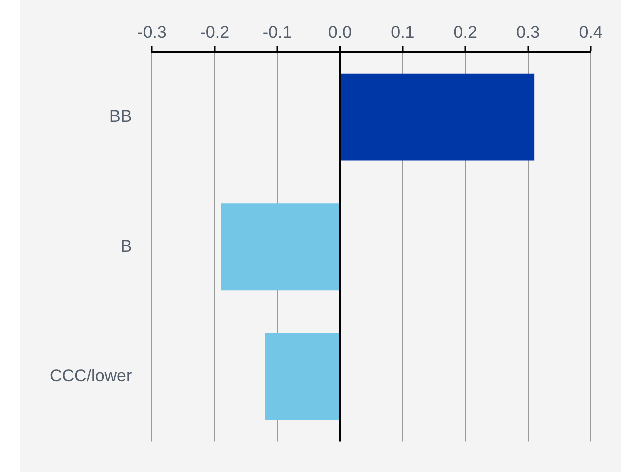 The image size is (621, 475). Describe the element at coordinates (126, 246) in the screenshot. I see `y-tick-label: B` at that location.